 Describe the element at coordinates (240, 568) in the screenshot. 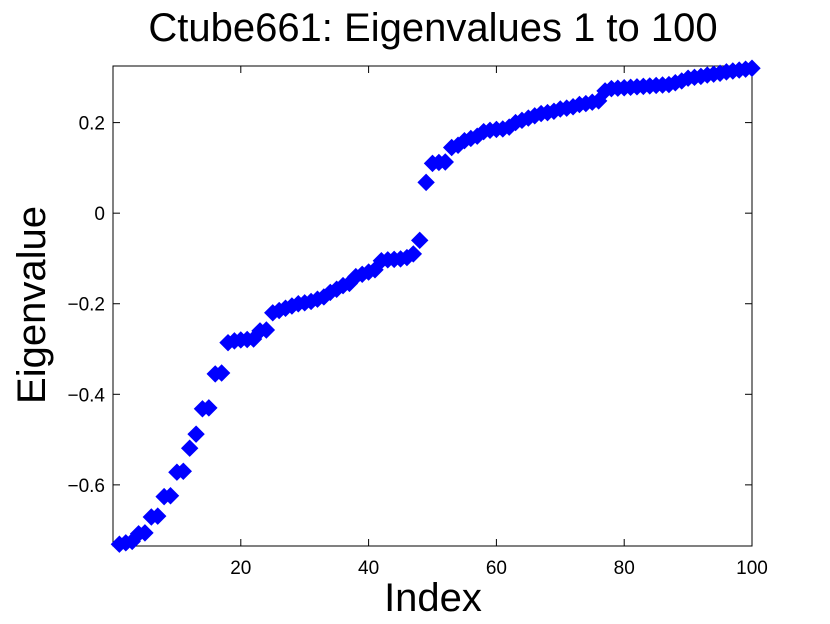

I see `x-tick-label: 20` at that location.